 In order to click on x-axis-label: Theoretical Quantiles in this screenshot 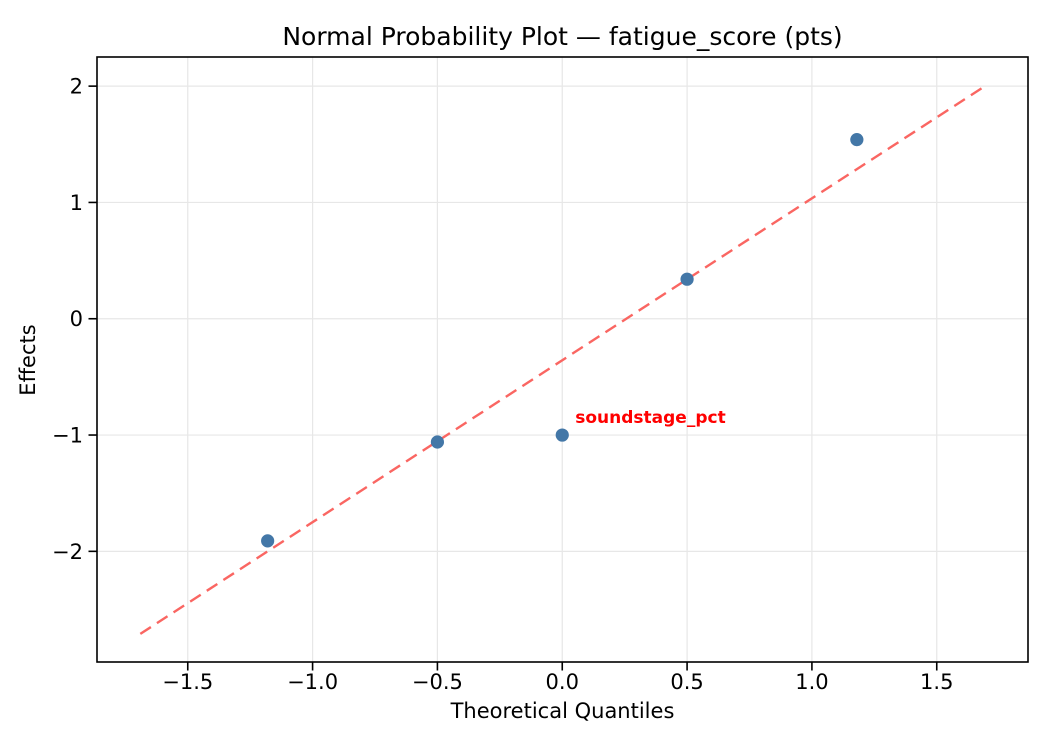, I will do `click(562, 711)`.